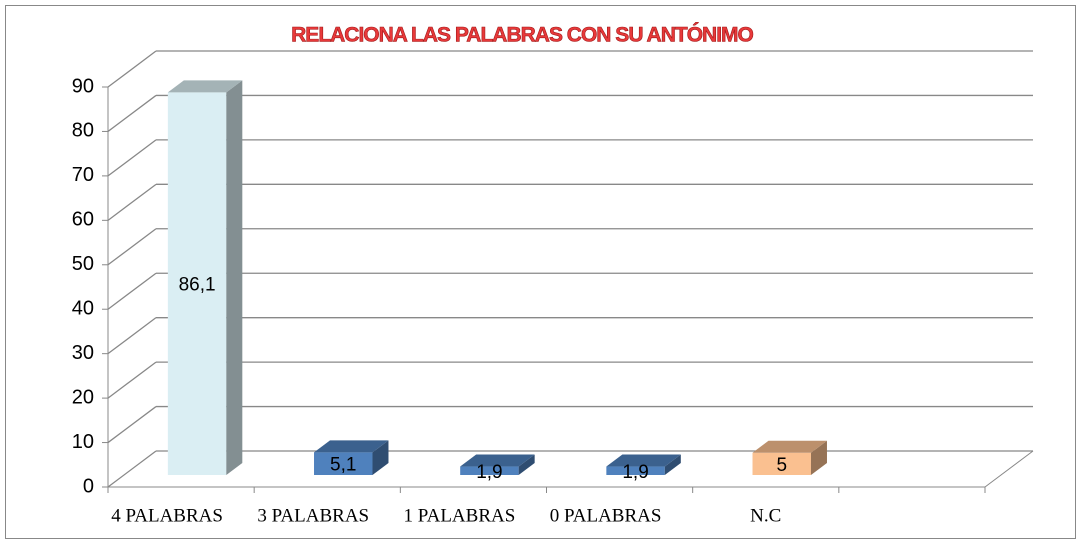 The image size is (1083, 547). I want to click on y-tick-label: 60, so click(83, 220).